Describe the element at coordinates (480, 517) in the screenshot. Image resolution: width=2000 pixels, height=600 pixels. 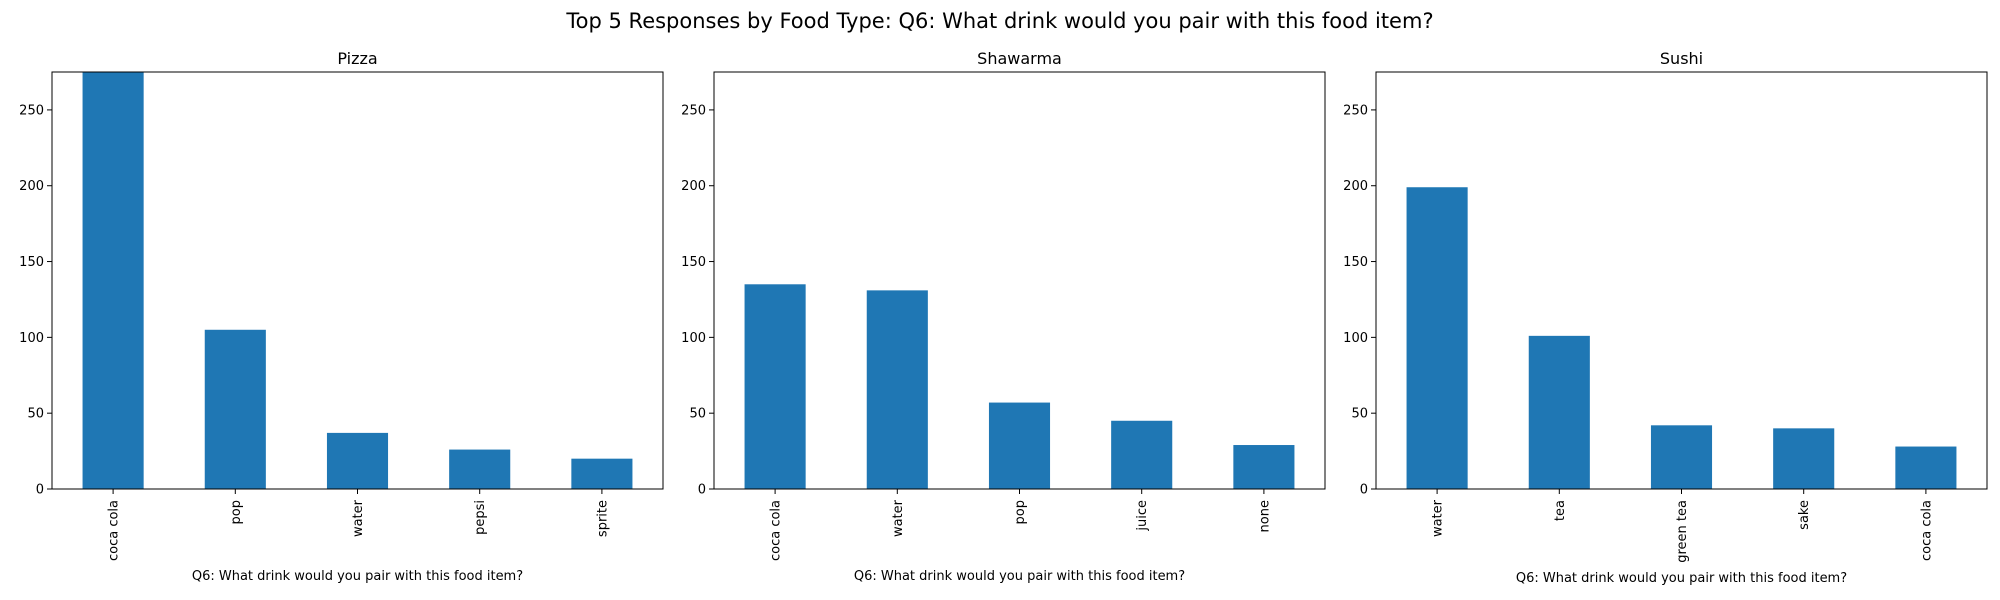
I see `x-tick-label: pepsi` at that location.